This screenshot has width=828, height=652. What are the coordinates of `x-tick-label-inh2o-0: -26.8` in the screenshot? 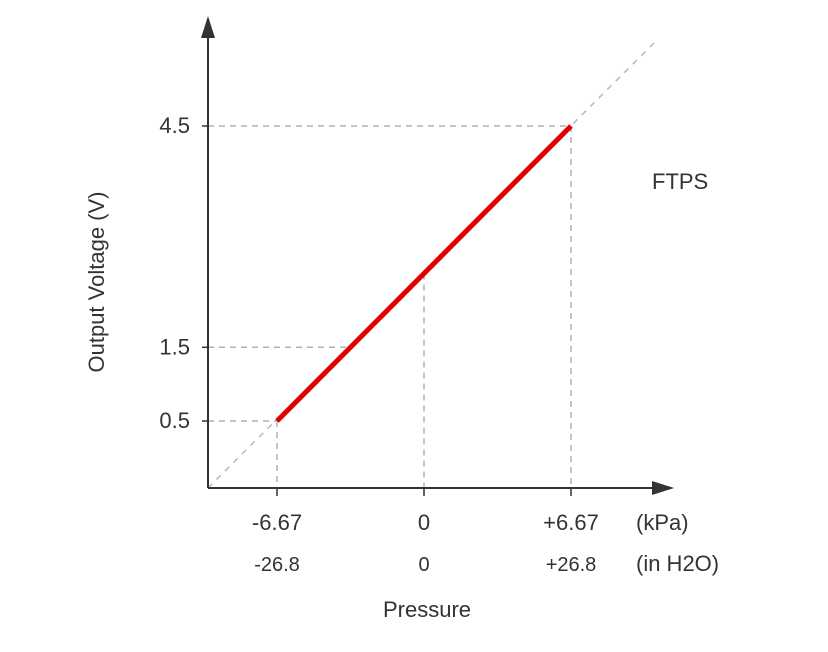 It's located at (277, 565).